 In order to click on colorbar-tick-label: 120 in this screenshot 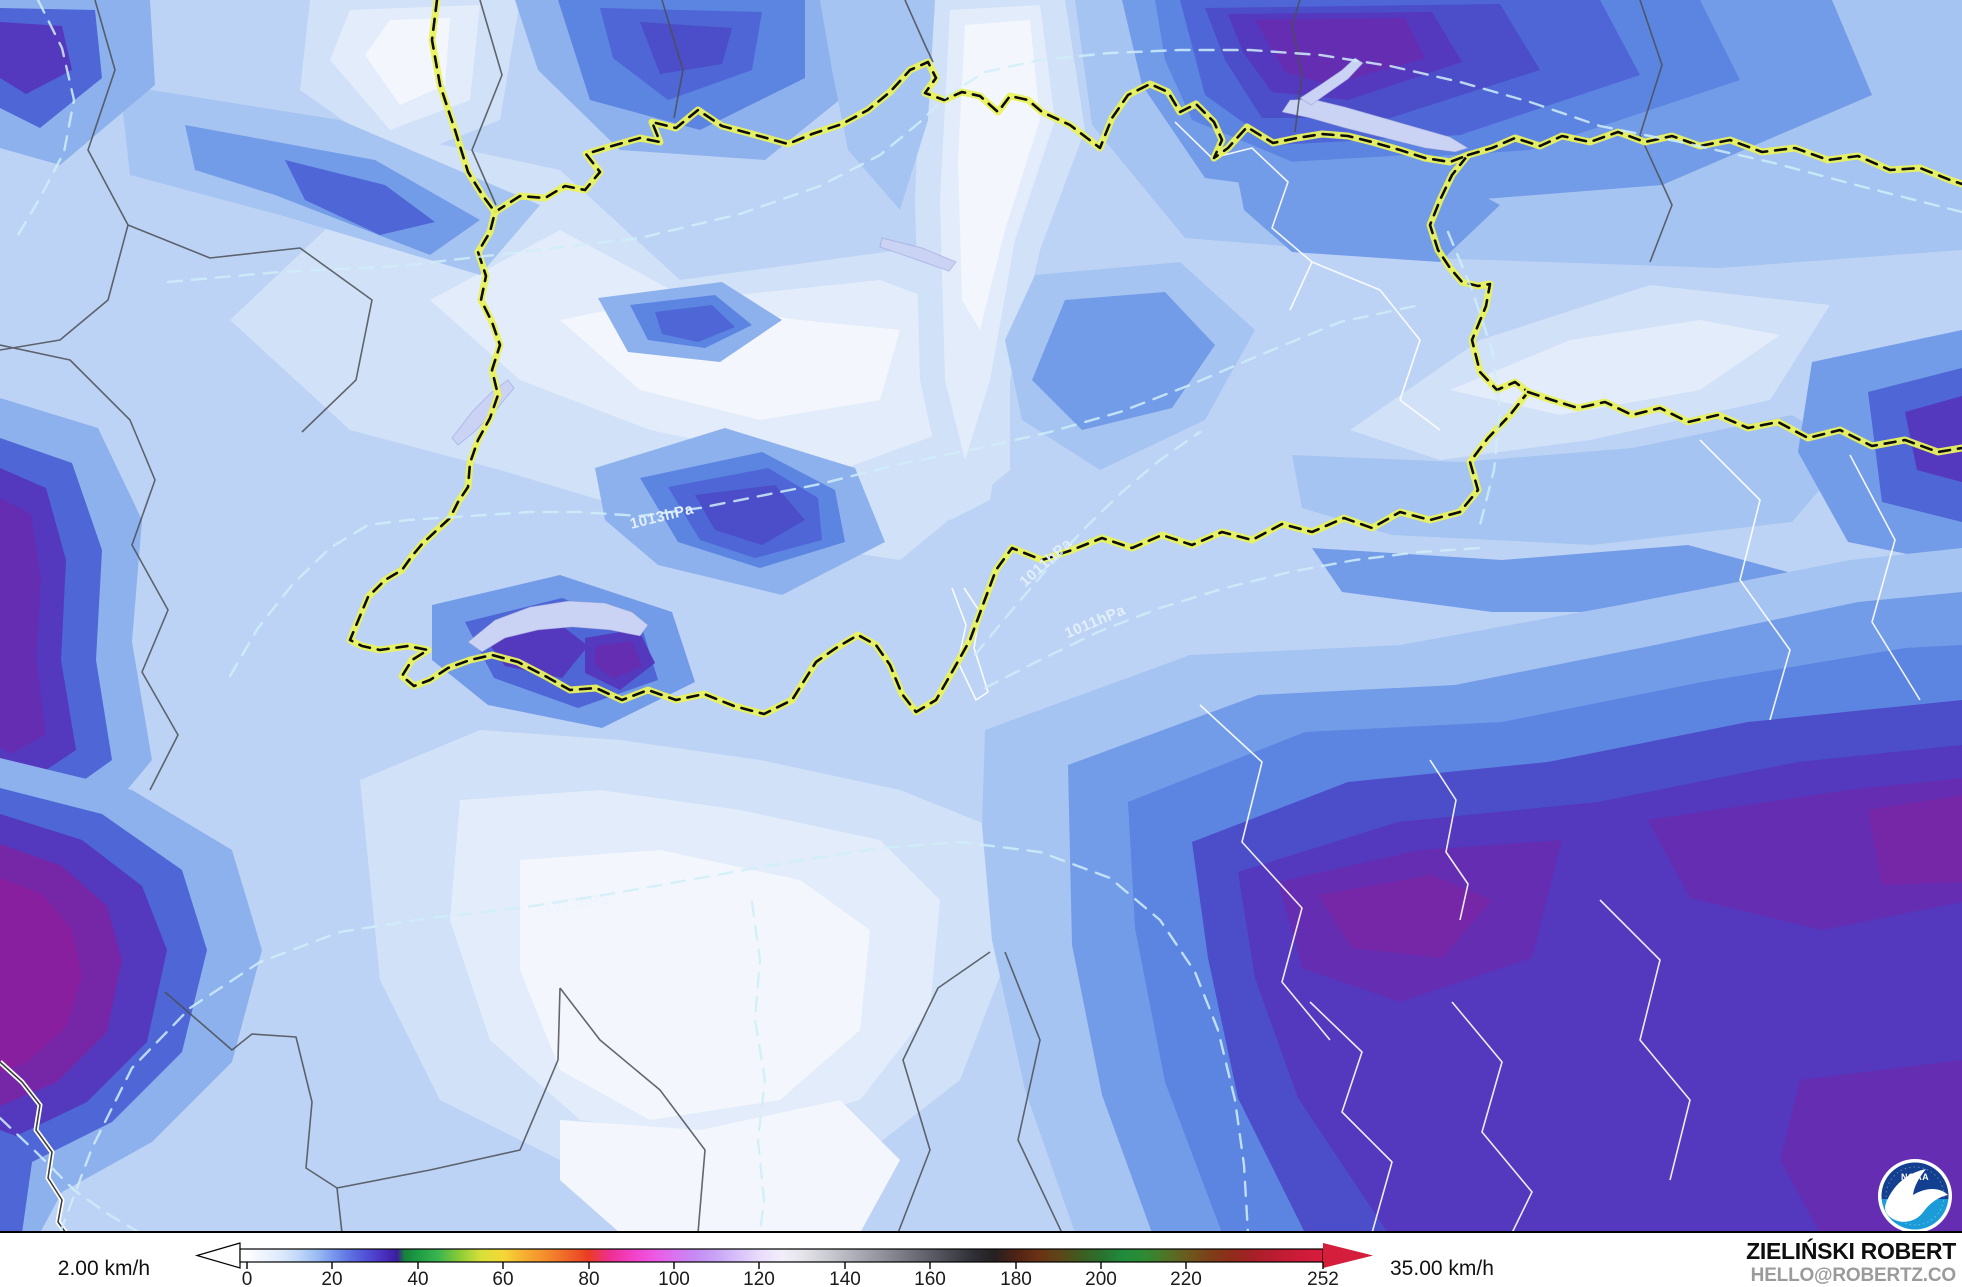, I will do `click(759, 1278)`.